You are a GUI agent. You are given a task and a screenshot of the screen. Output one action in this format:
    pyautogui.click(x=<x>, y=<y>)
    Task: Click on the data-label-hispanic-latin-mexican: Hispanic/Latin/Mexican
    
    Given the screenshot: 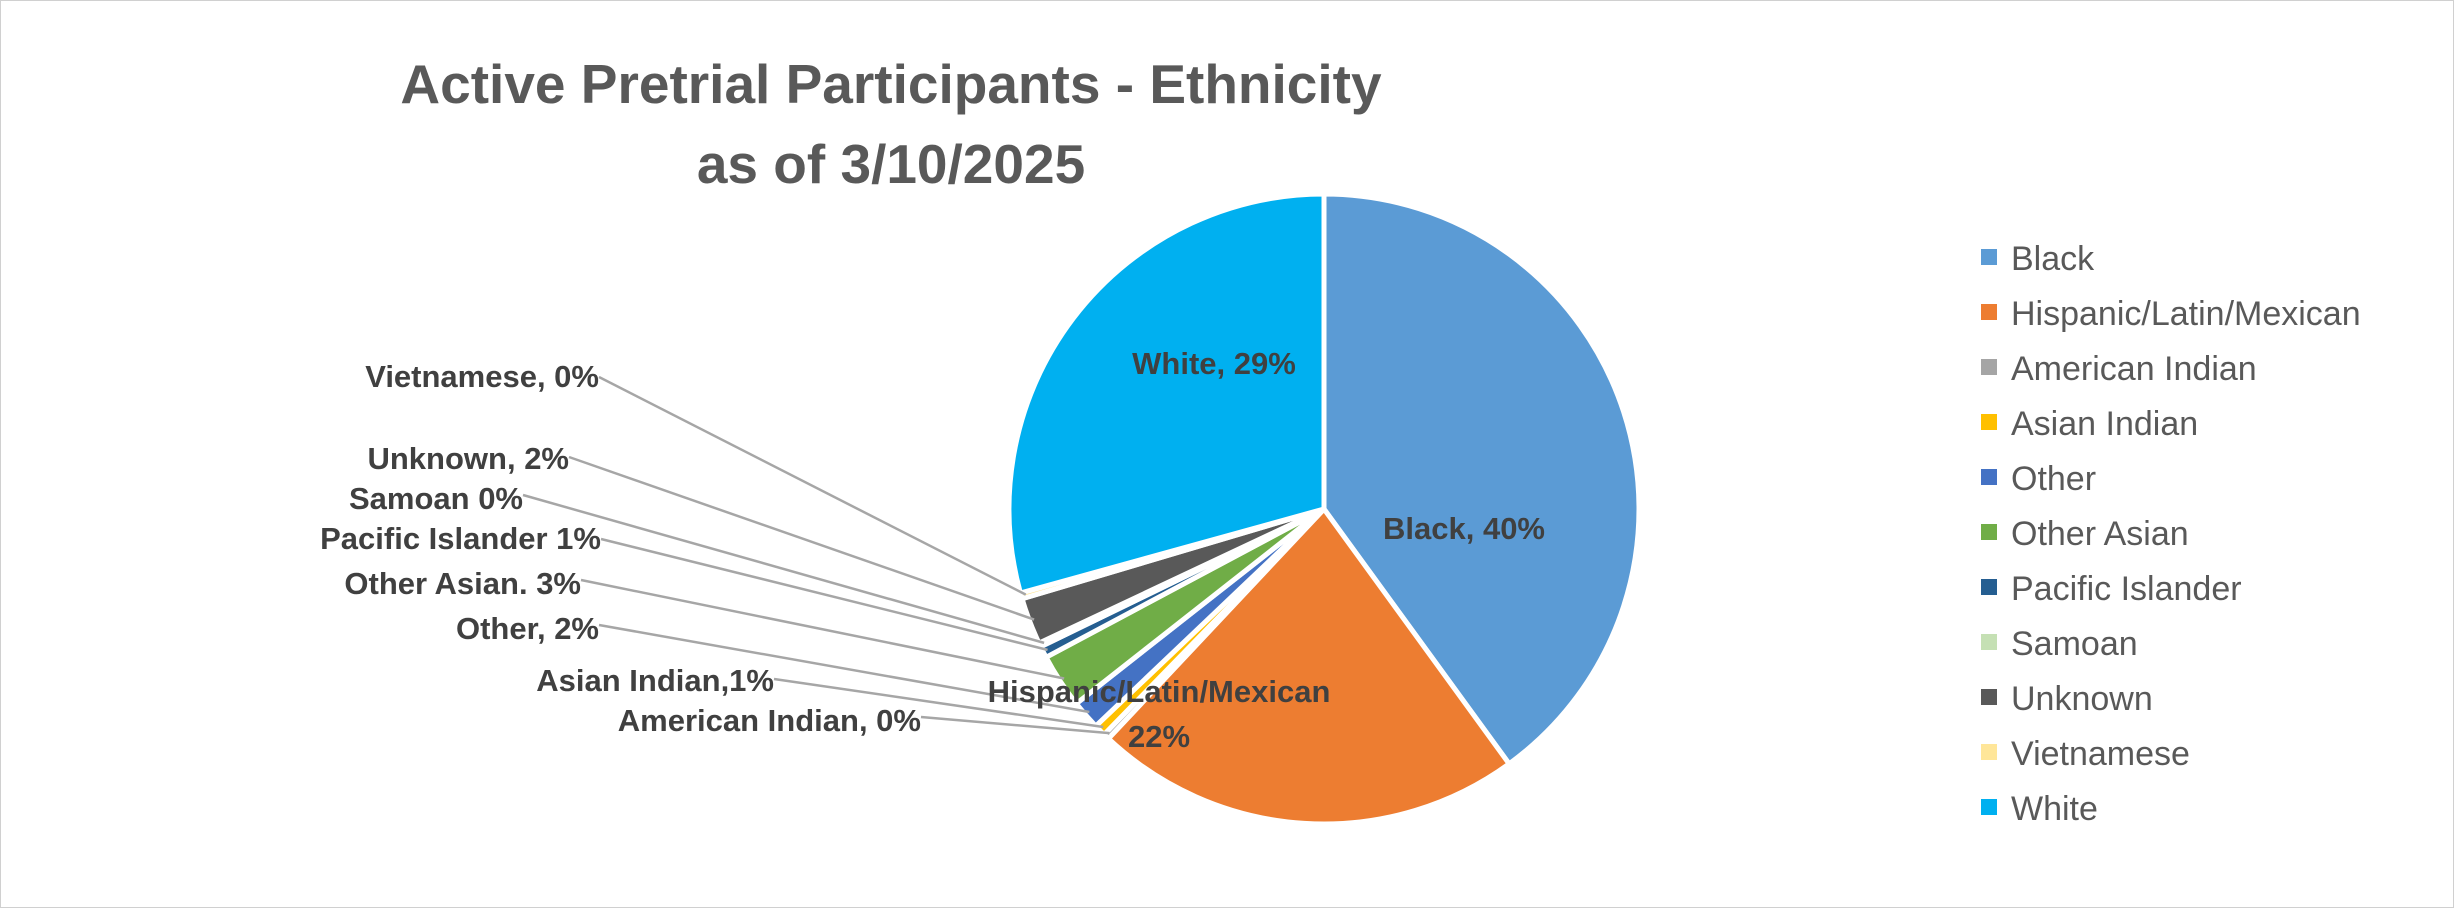 What is the action you would take?
    pyautogui.click(x=1159, y=691)
    